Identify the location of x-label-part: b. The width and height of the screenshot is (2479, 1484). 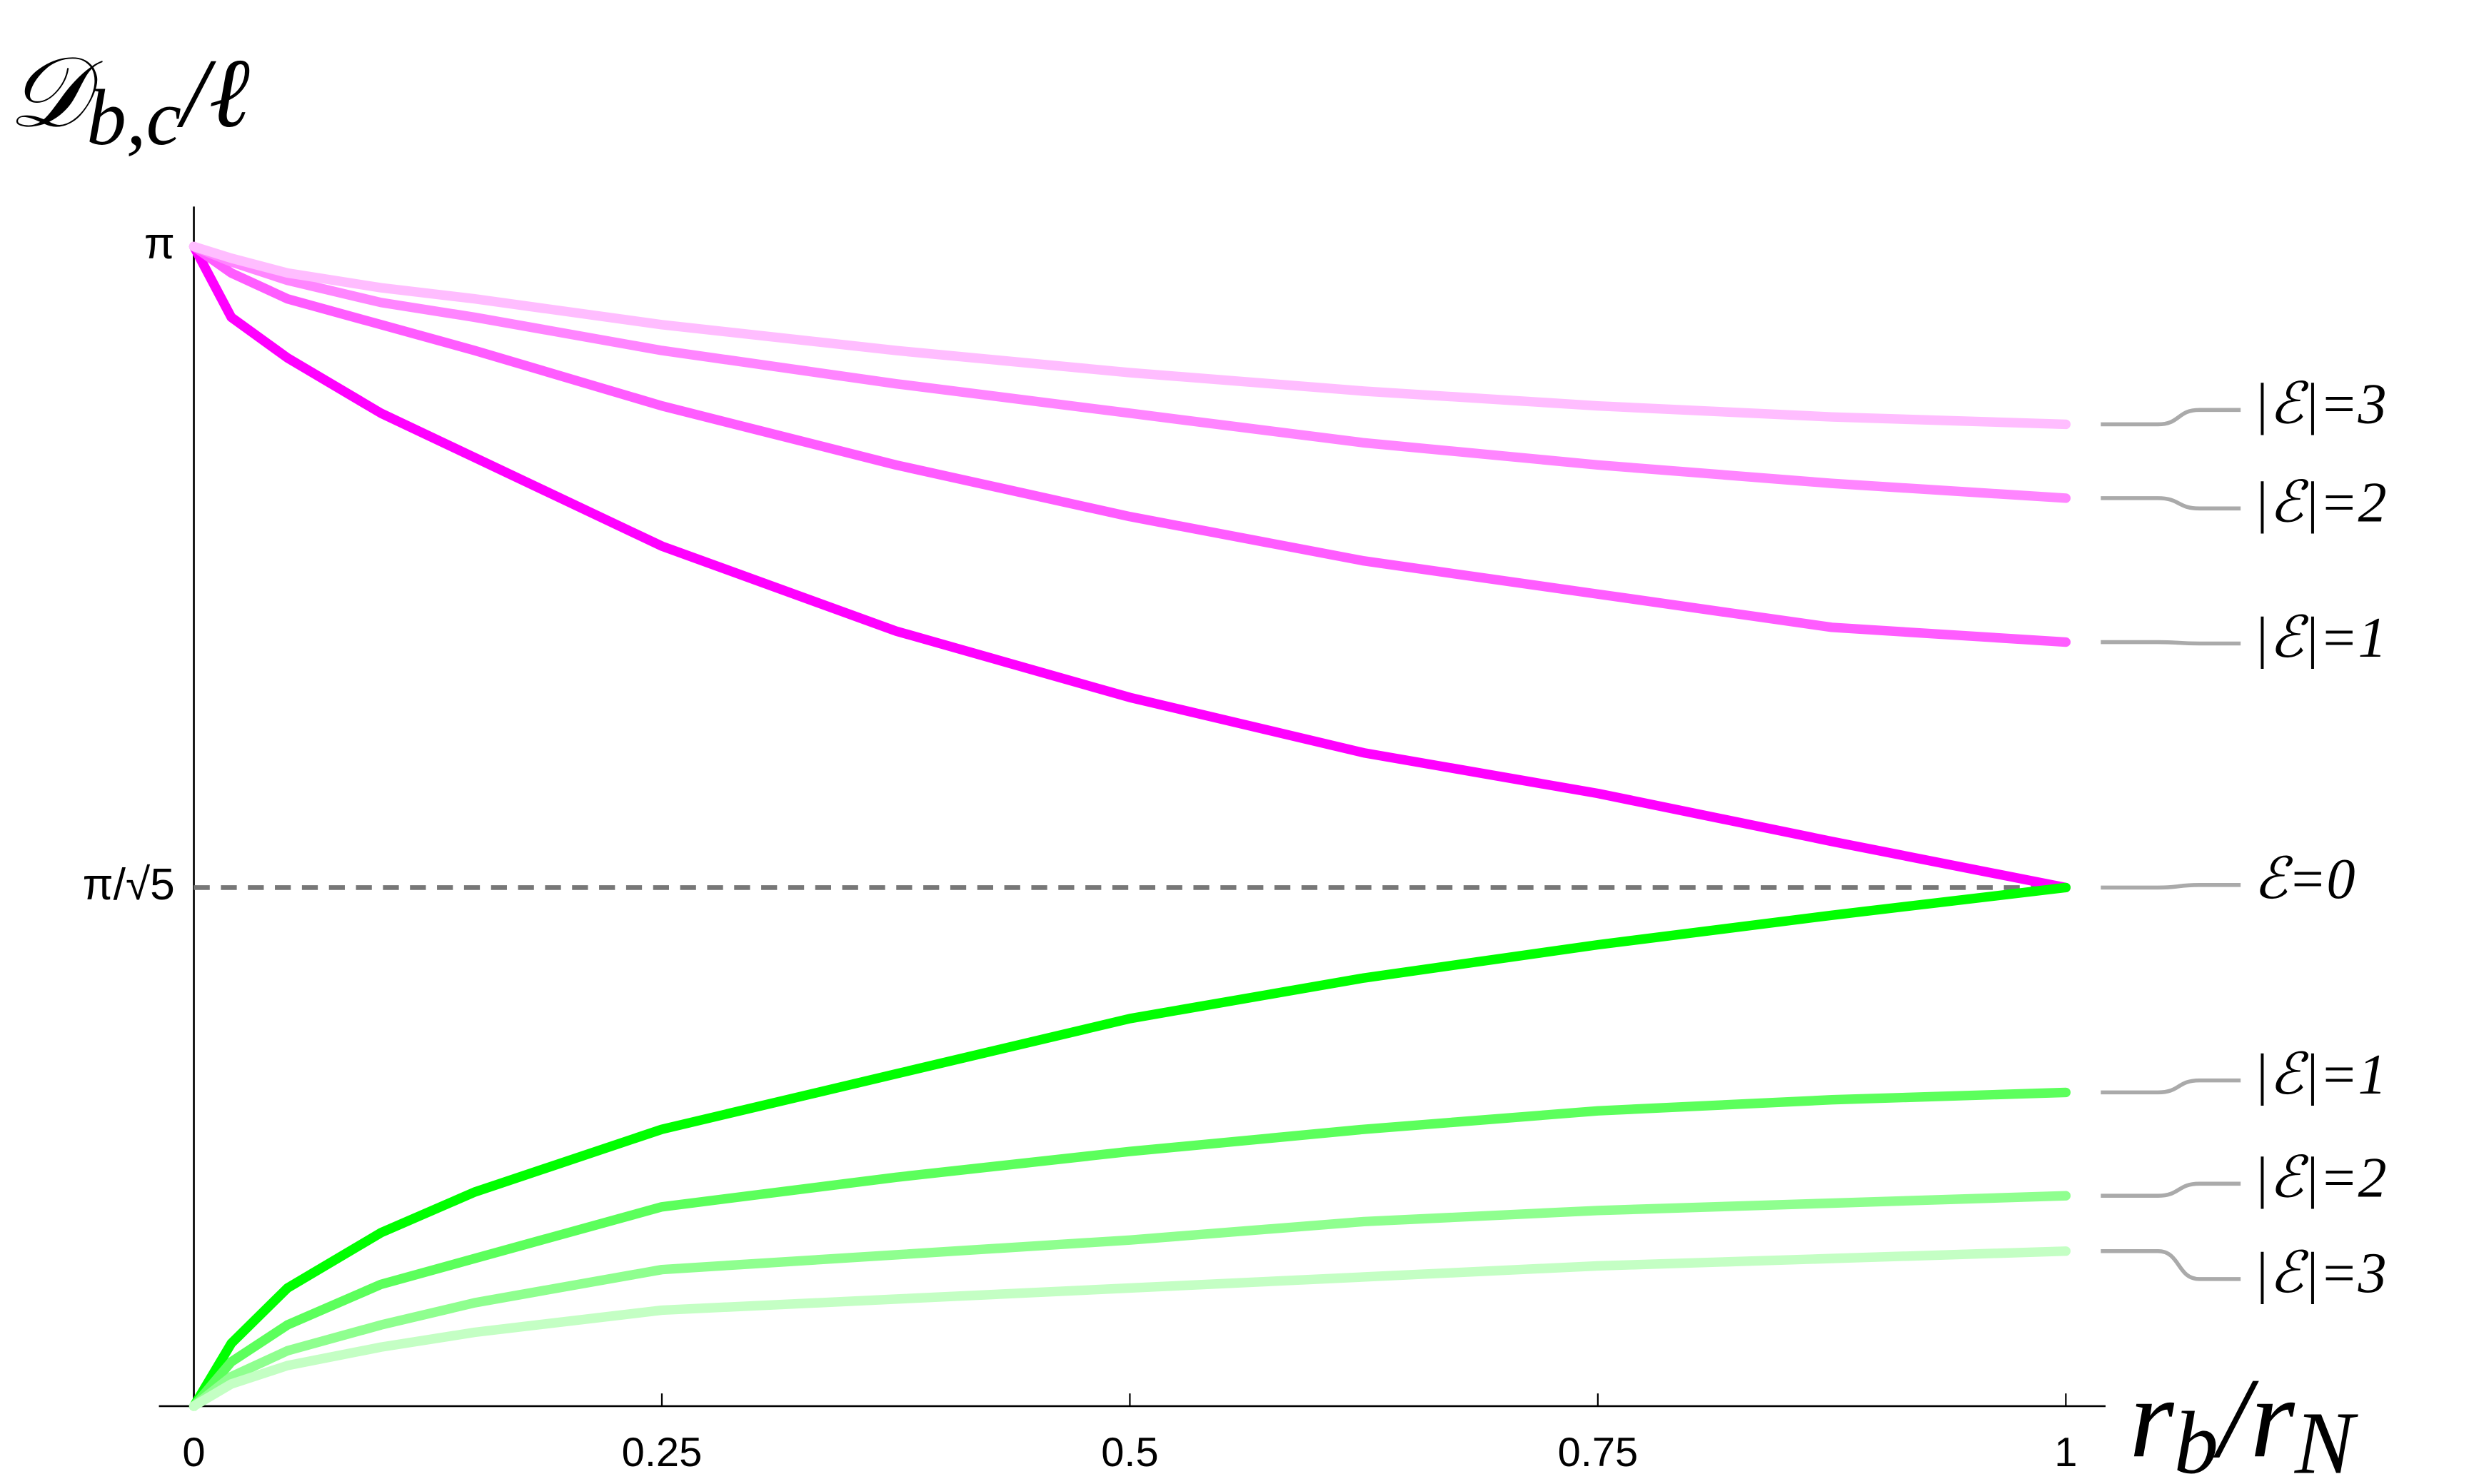
(2196, 1438).